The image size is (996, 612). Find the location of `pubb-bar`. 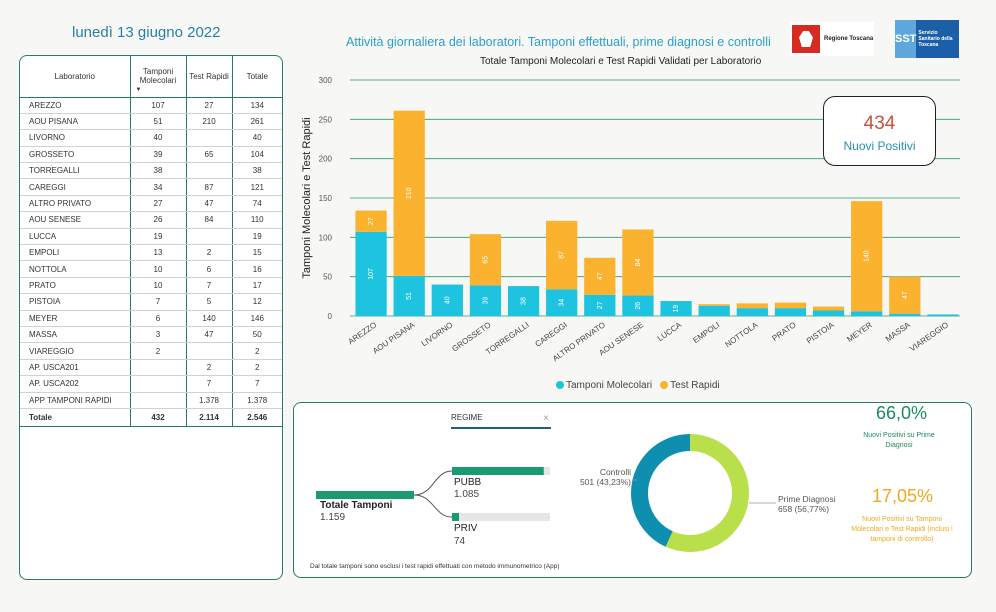

pubb-bar is located at coordinates (498, 471).